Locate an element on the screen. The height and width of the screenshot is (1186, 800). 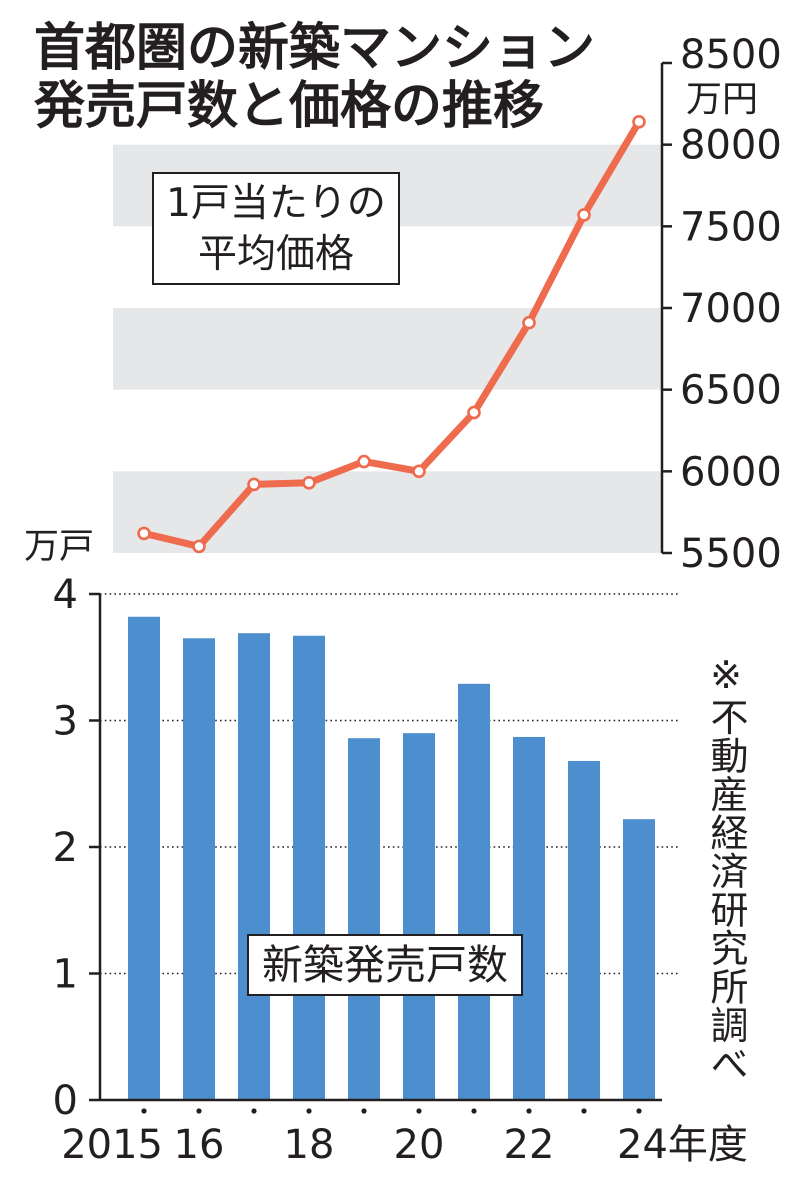
year-tick-label: 20 is located at coordinates (419, 1145).